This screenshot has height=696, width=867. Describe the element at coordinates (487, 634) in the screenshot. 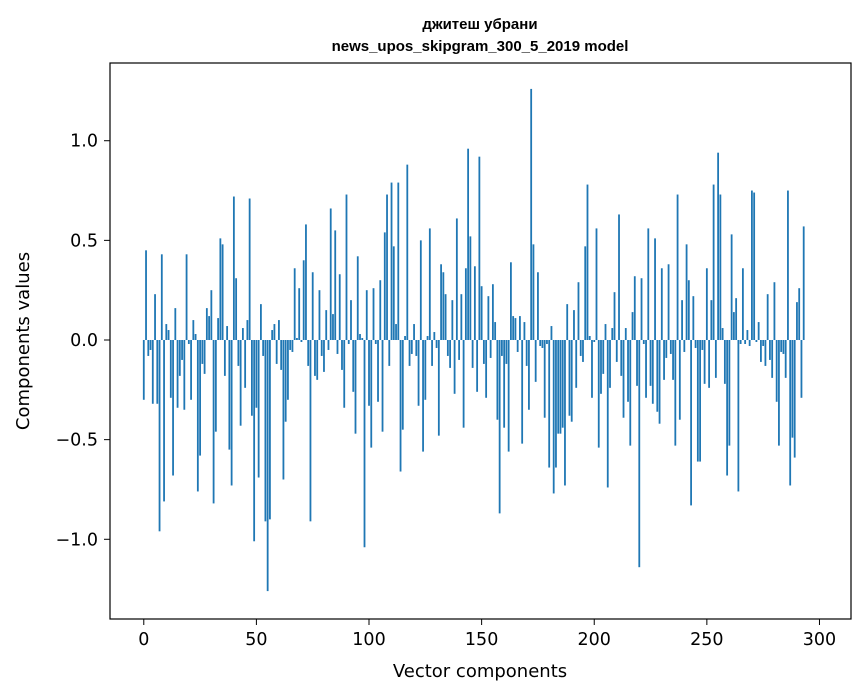

I see `x-axis-ticks: 0 50 100 150 200 250 300` at that location.